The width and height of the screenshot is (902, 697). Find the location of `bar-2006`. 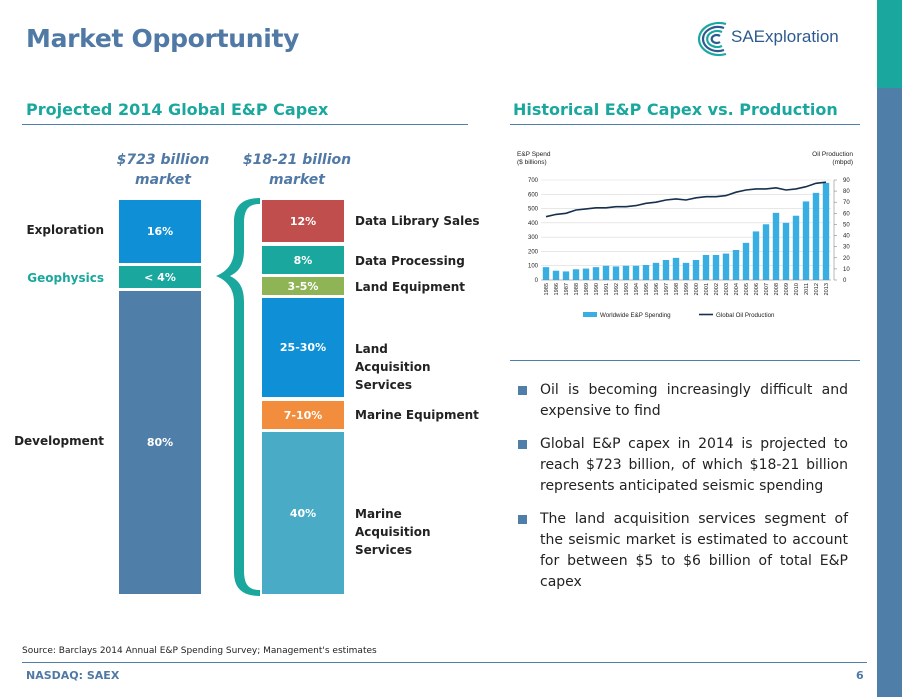

bar-2006 is located at coordinates (756, 255).